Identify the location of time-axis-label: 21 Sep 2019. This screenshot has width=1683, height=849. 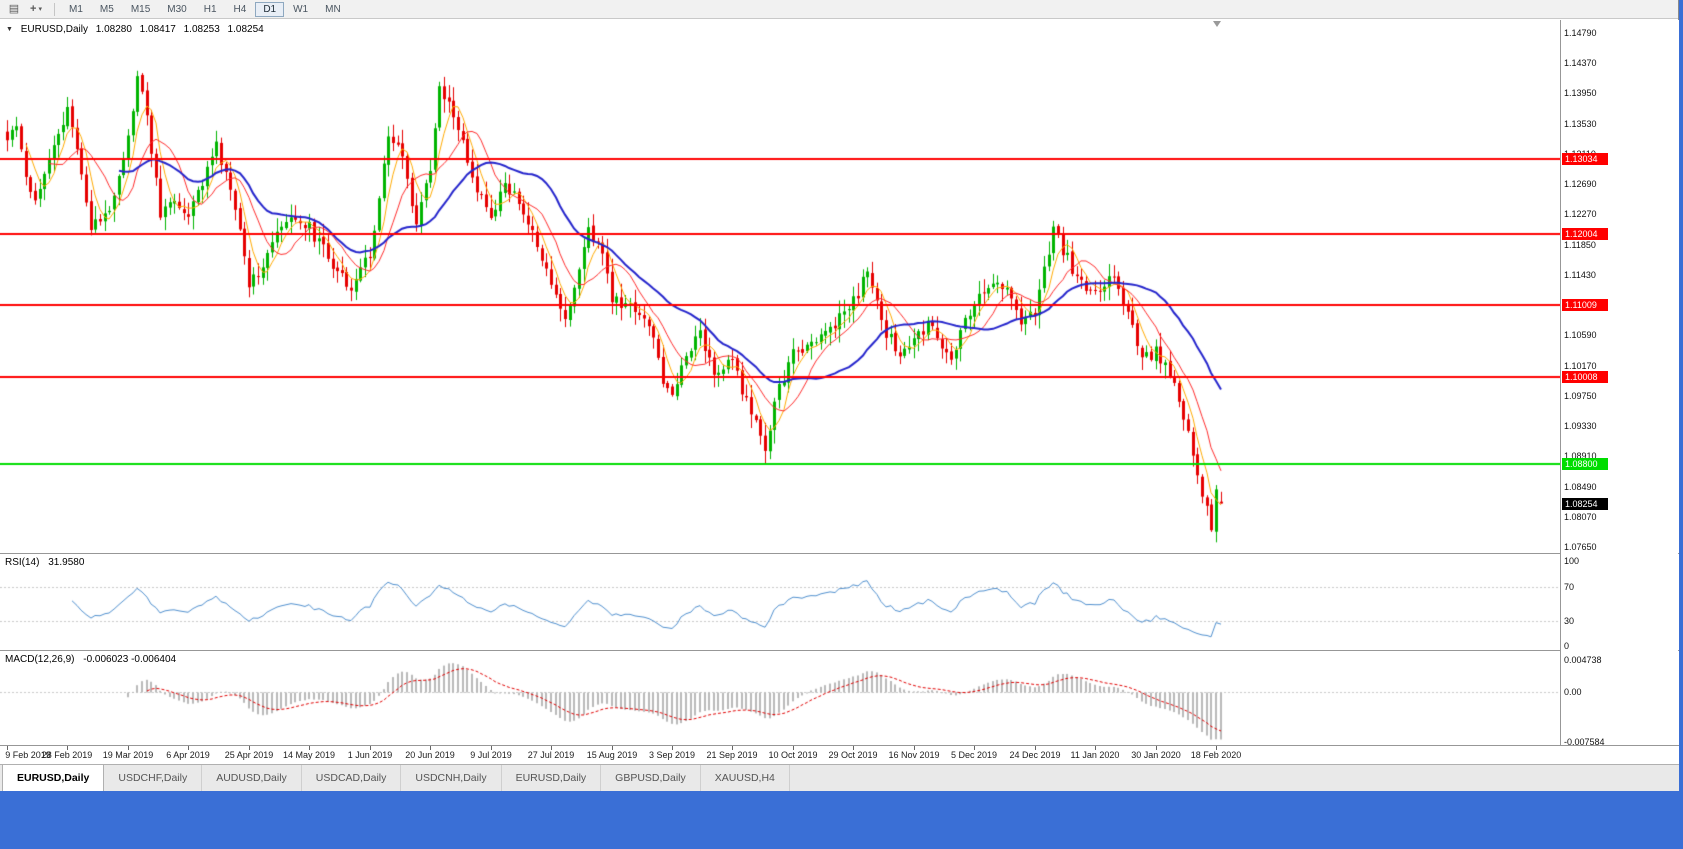
(732, 755).